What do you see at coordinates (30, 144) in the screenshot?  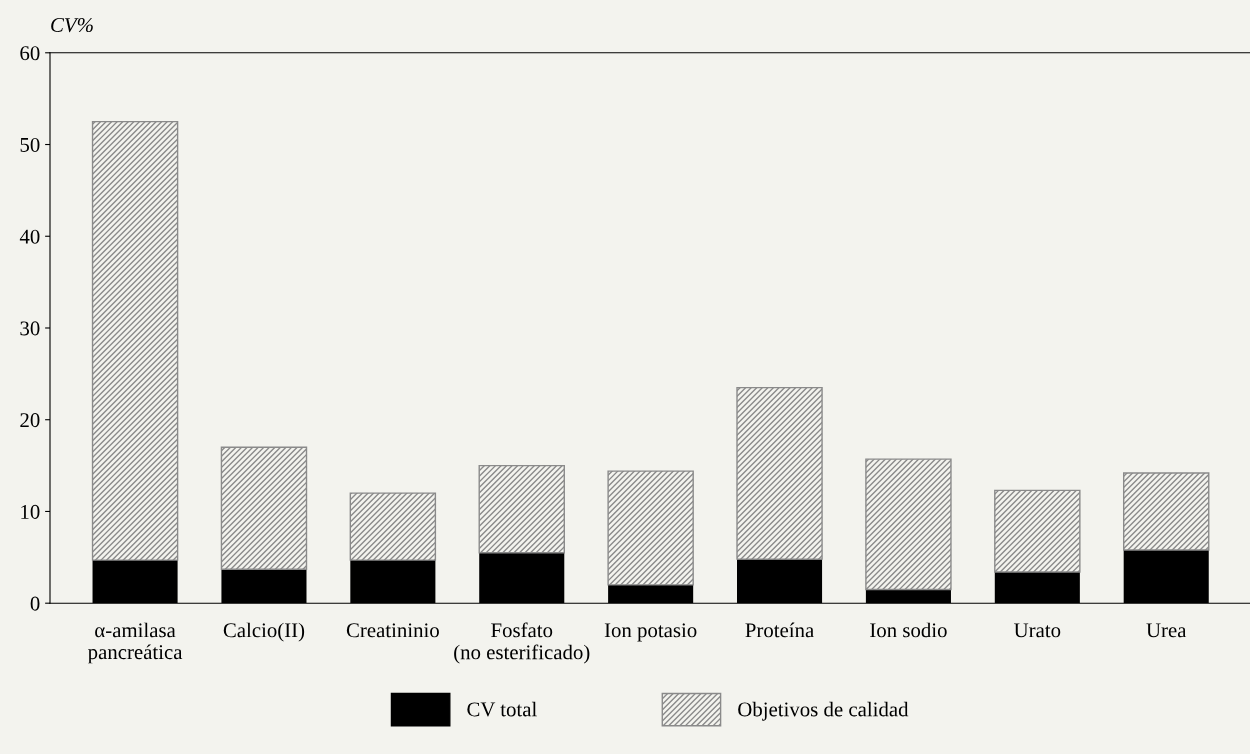 I see `y-tick-label: 50` at bounding box center [30, 144].